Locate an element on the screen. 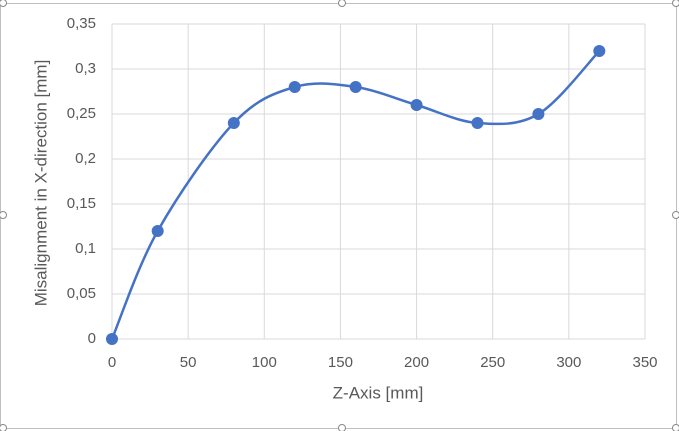 The width and height of the screenshot is (679, 431). x-tick-label: 350 is located at coordinates (644, 362).